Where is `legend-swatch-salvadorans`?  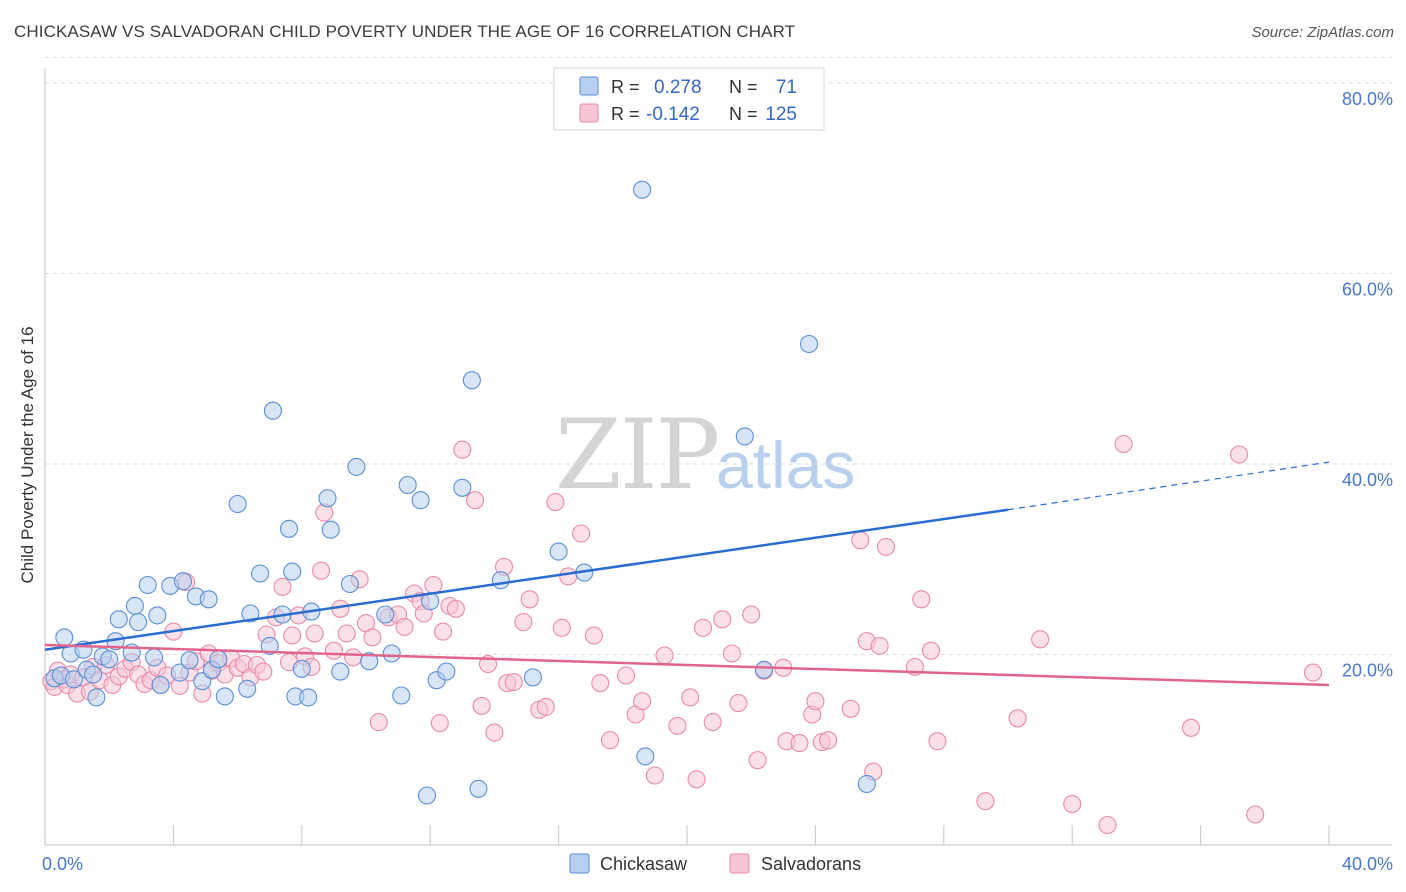
legend-swatch-salvadorans is located at coordinates (739, 863).